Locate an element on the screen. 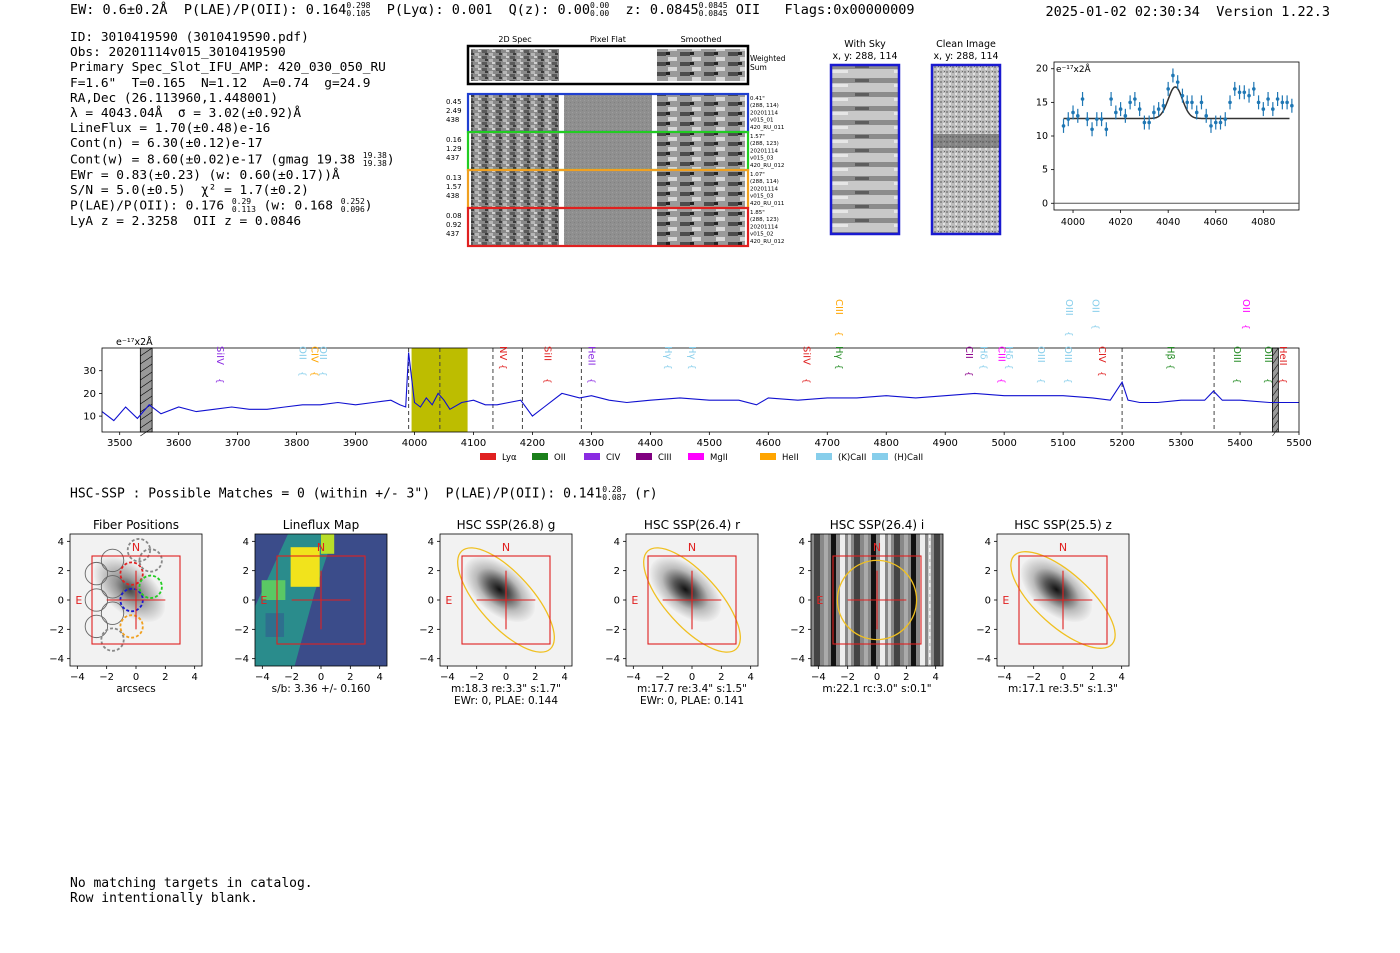 This screenshot has width=1400, height=953. z-line: OII is located at coordinates (748, 10).